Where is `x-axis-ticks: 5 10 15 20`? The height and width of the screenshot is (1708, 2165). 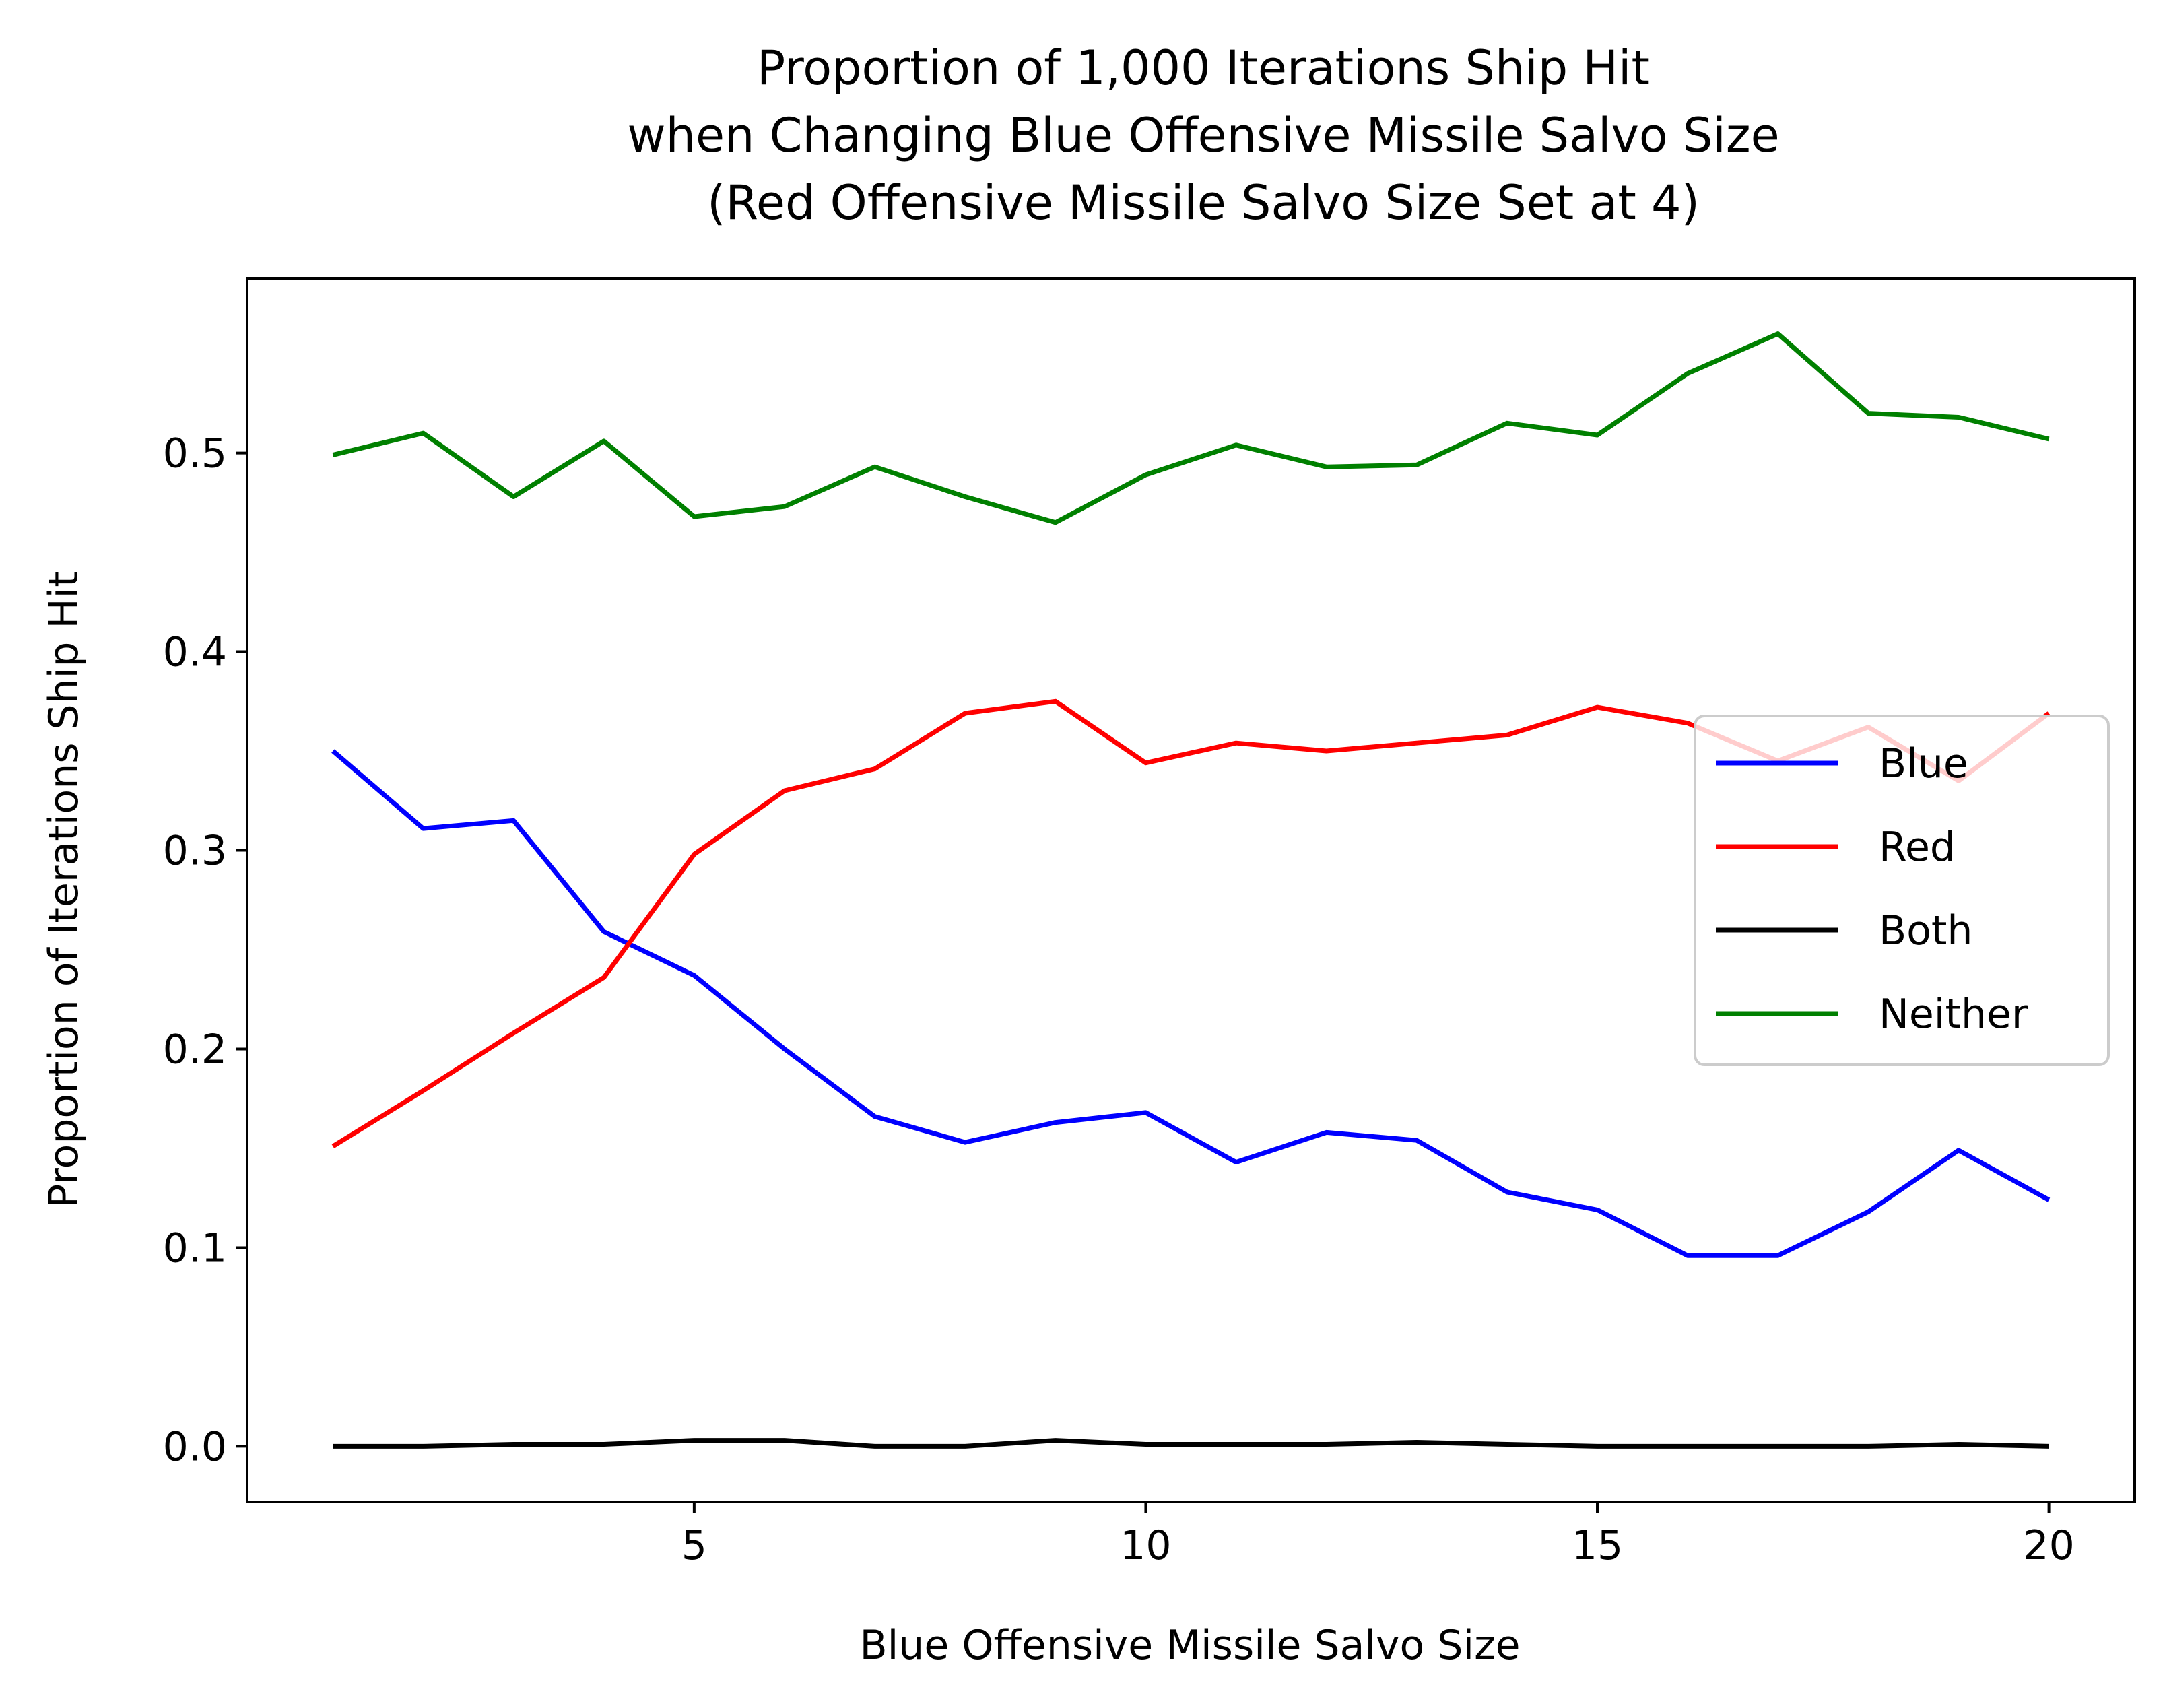 x-axis-ticks: 5 10 15 20 is located at coordinates (1378, 1536).